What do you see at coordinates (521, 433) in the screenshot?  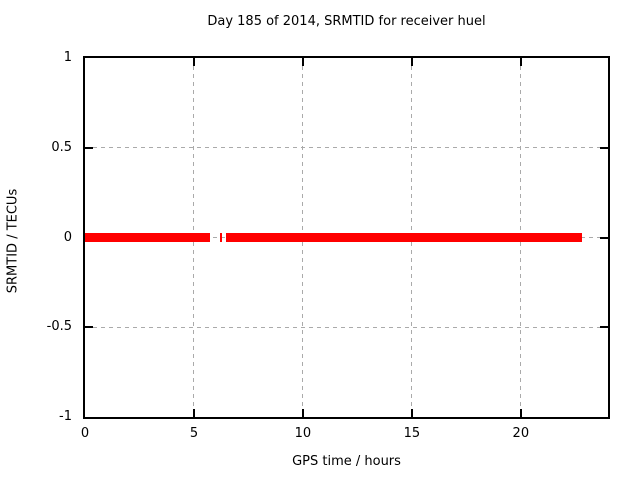 I see `x-tick-label: 20` at bounding box center [521, 433].